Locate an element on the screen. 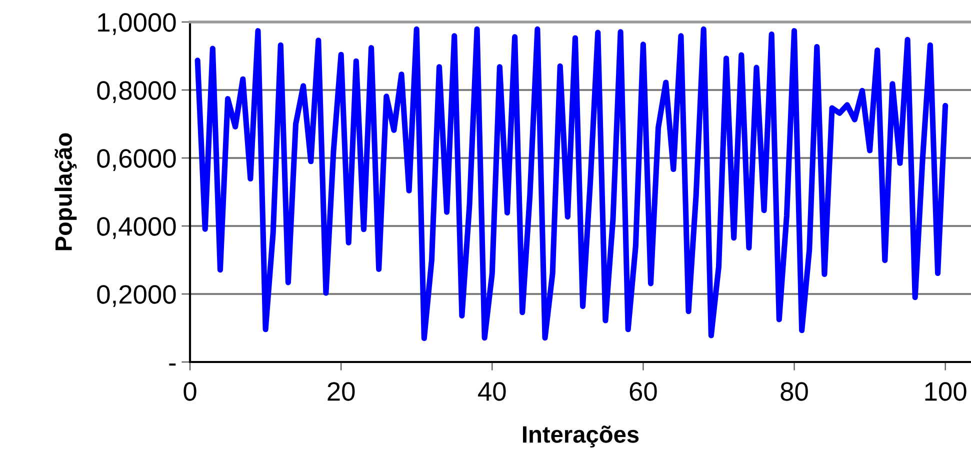  x-tick-label: 40 is located at coordinates (492, 391).